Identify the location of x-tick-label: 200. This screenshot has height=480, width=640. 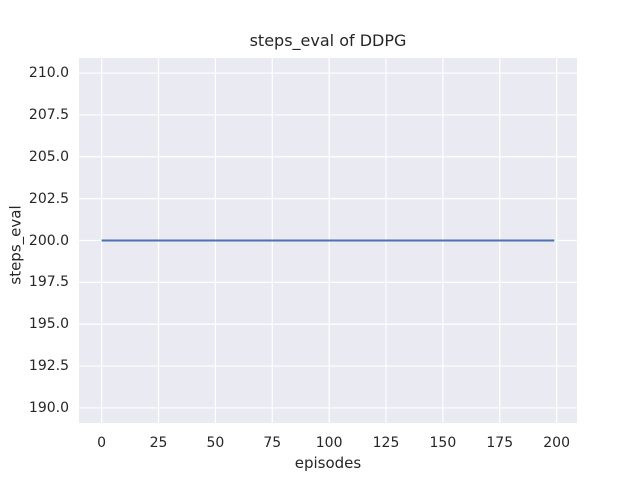
(556, 443).